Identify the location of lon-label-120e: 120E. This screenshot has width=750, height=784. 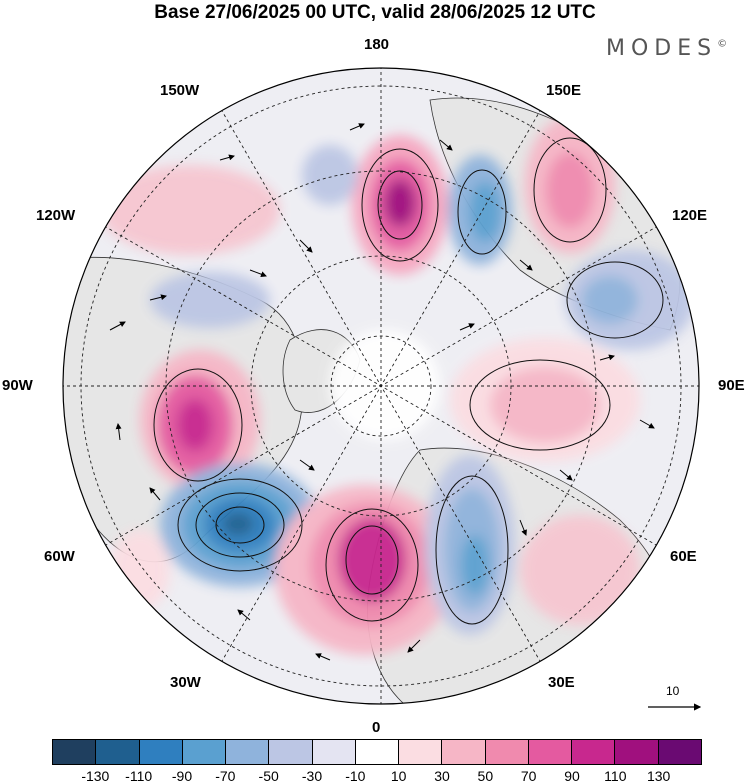
(690, 215).